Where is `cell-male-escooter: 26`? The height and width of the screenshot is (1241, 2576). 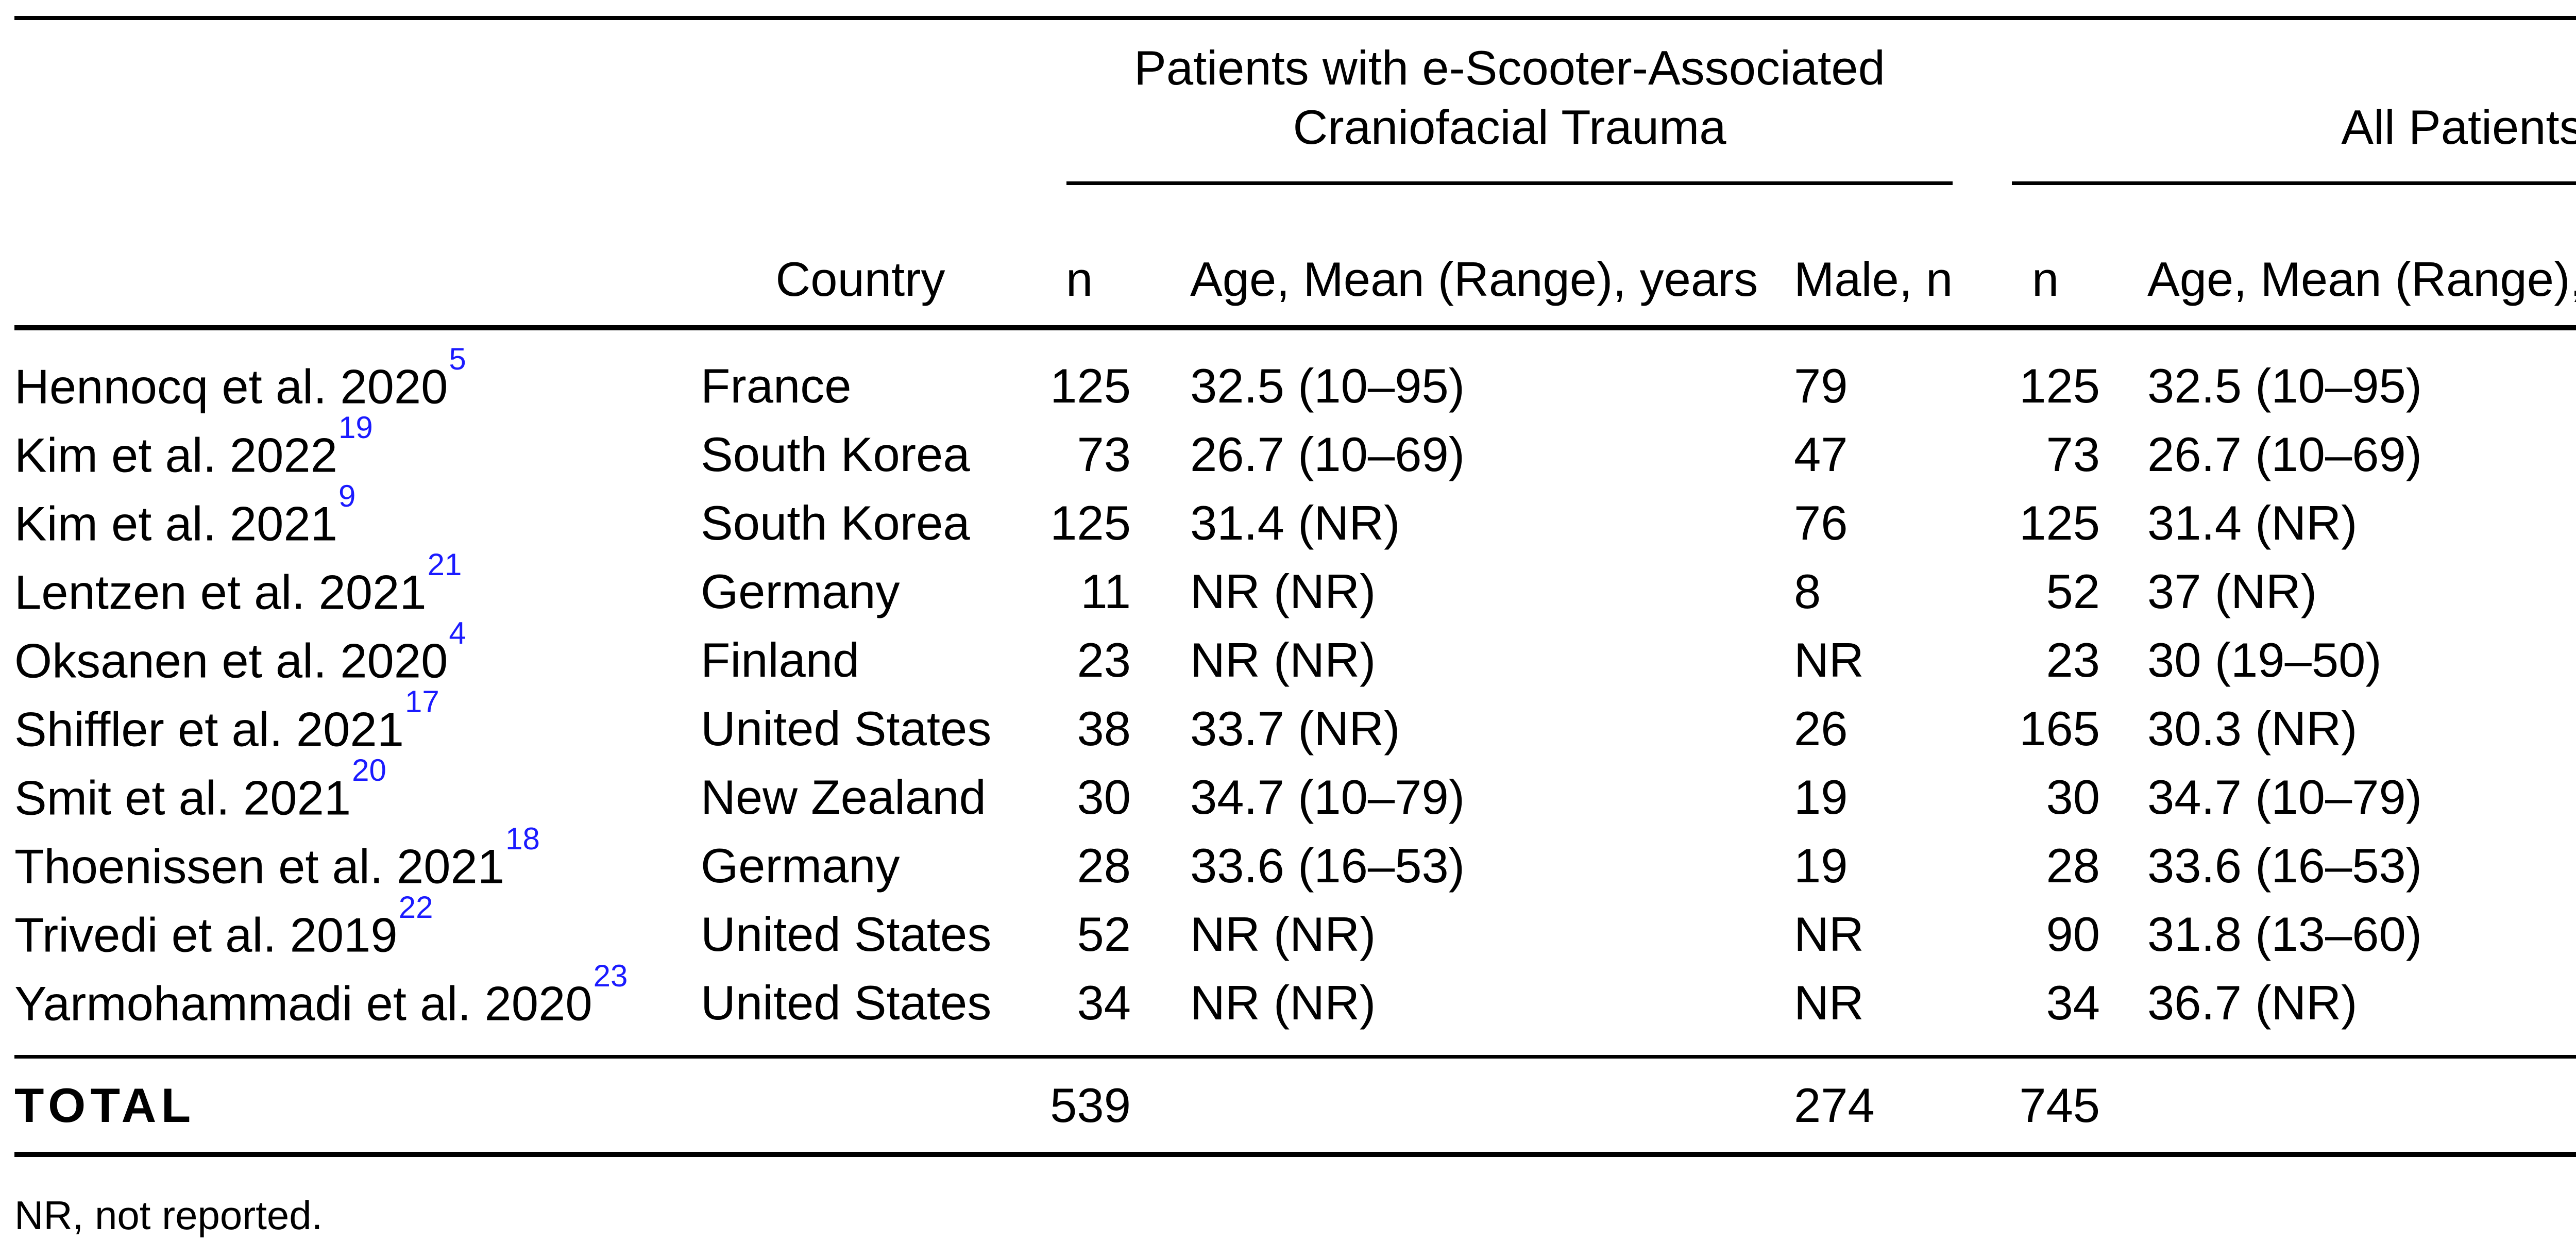
cell-male-escooter: 26 is located at coordinates (1821, 728).